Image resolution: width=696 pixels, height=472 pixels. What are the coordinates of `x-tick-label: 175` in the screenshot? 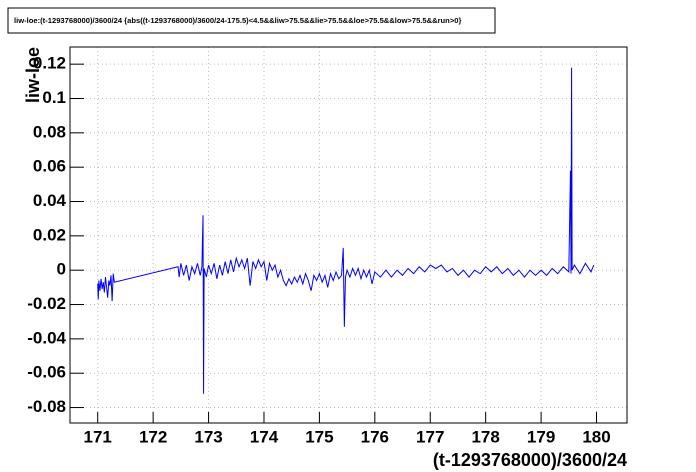 It's located at (319, 436).